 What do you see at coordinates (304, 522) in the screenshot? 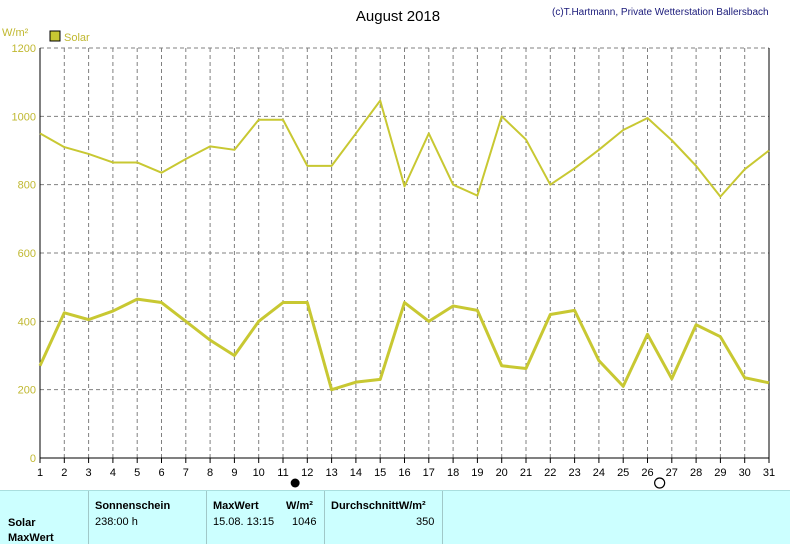
I see `maxvalue-value: 1046` at bounding box center [304, 522].